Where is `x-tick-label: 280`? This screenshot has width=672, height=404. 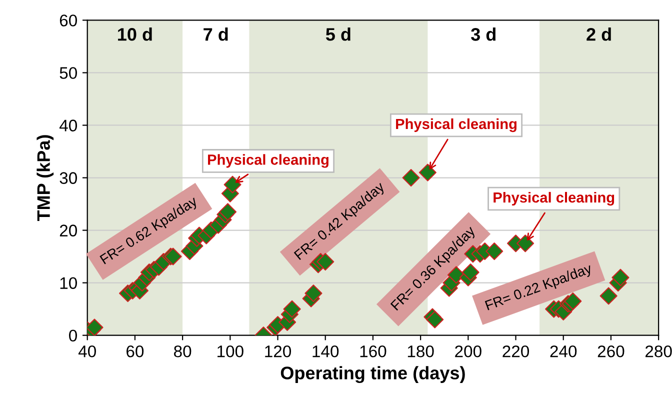 x-tick-label: 280 is located at coordinates (658, 351).